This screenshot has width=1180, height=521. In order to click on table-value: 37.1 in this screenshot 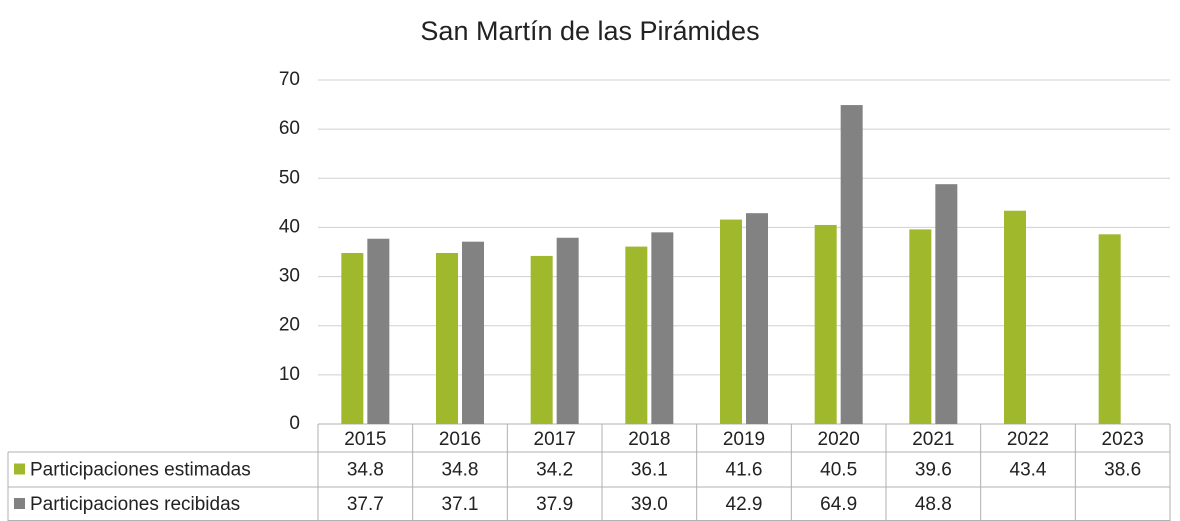, I will do `click(460, 504)`.